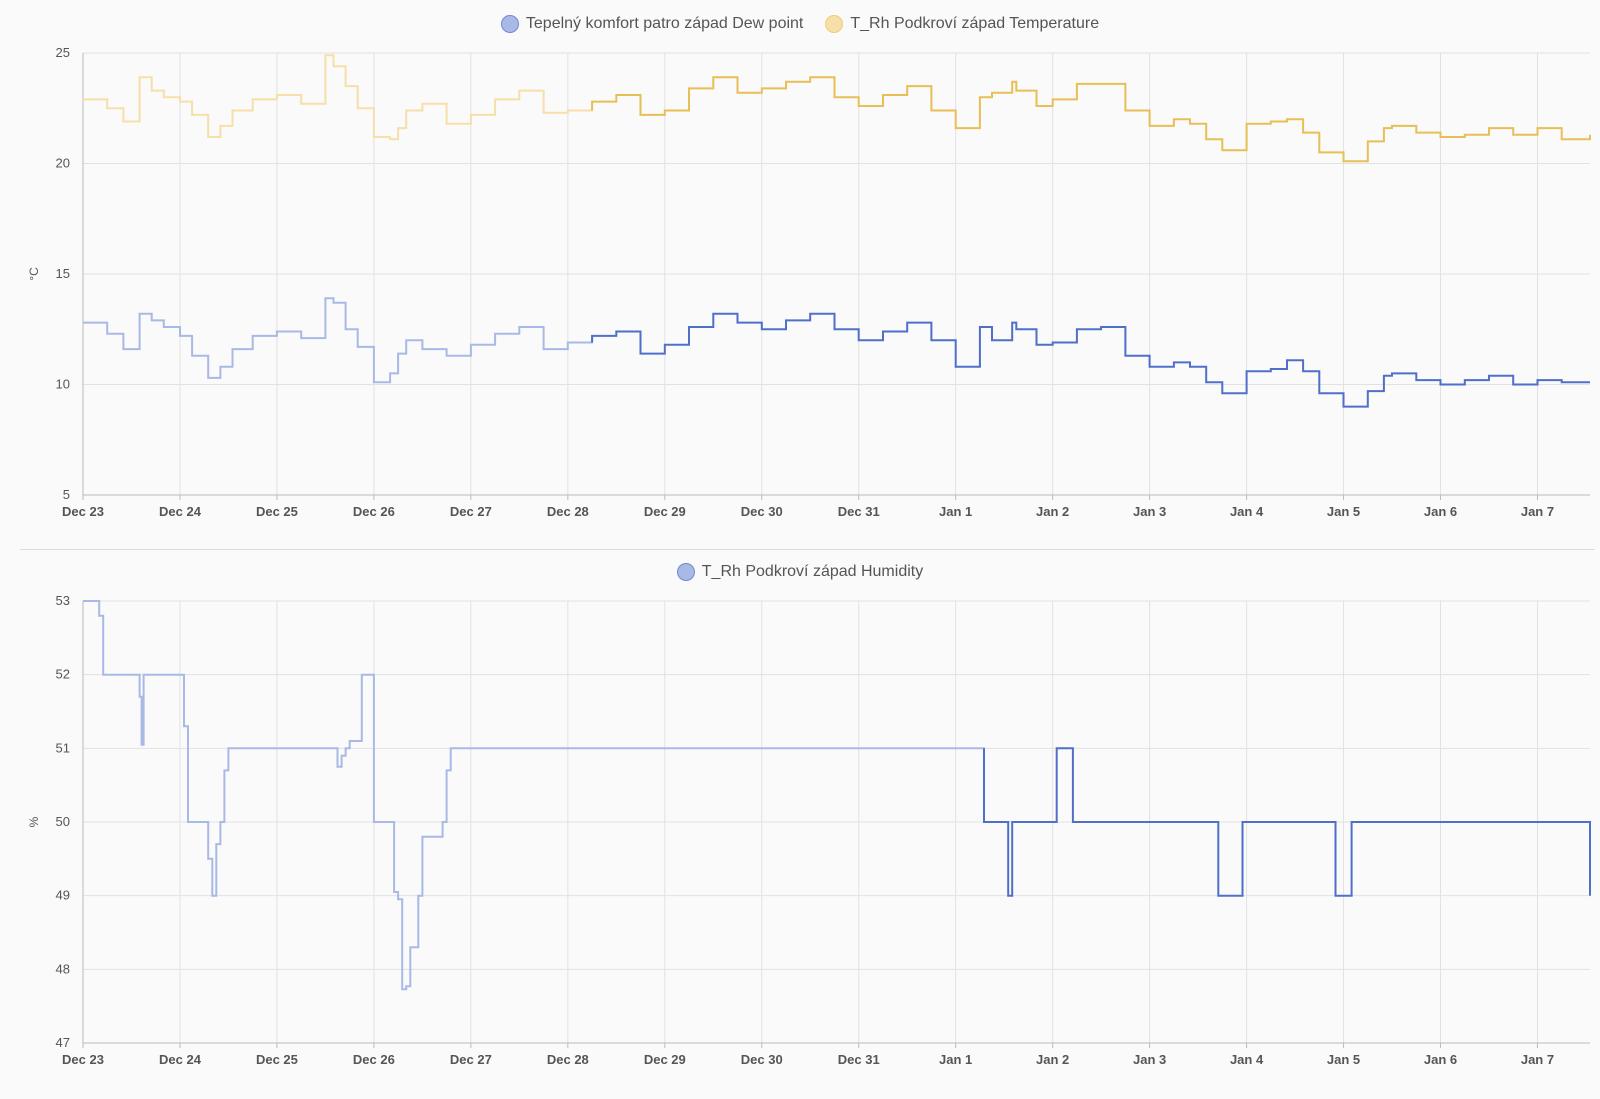 The image size is (1600, 1099). Describe the element at coordinates (1091, 119) in the screenshot. I see `temp-chart-series-line-t-rh-podkrov-z-pad-temperature` at that location.